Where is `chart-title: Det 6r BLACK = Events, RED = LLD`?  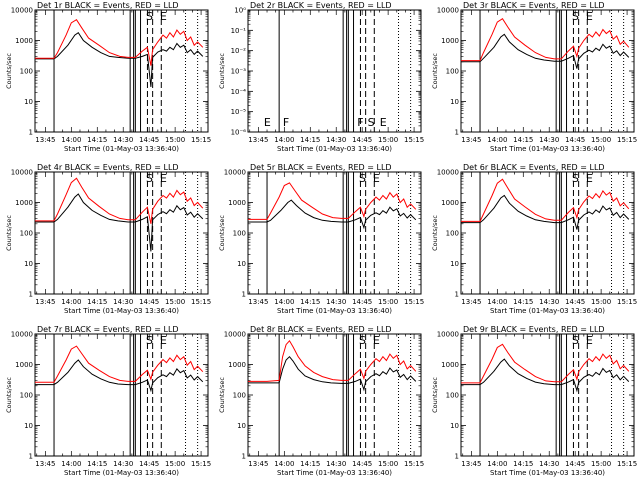
chart-title: Det 6r BLACK = Events, RED = LLD is located at coordinates (534, 167).